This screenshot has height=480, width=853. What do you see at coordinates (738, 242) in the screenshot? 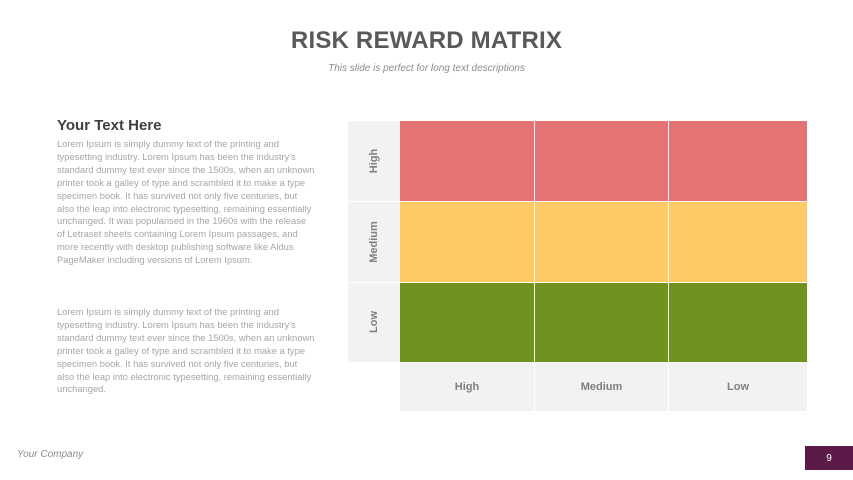
I see `matrix-cell-medium-low` at bounding box center [738, 242].